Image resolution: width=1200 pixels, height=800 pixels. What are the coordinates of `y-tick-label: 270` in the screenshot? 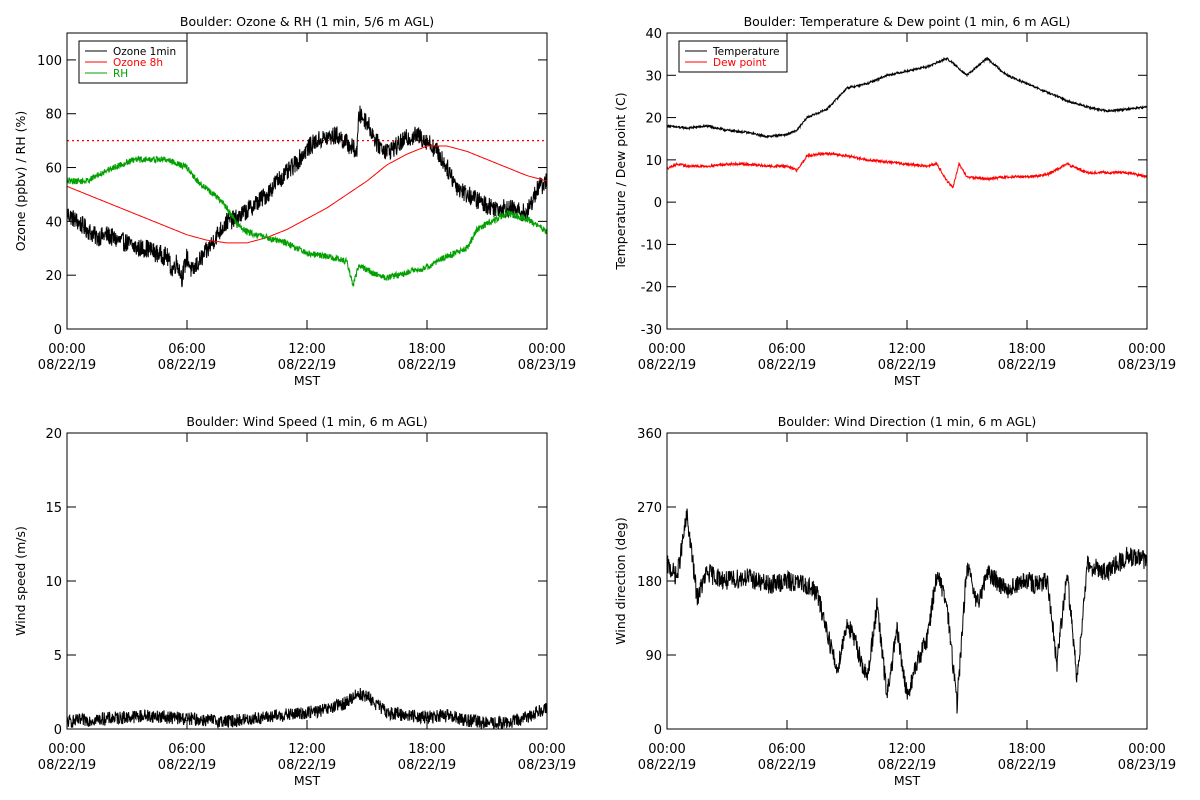 It's located at (649, 508).